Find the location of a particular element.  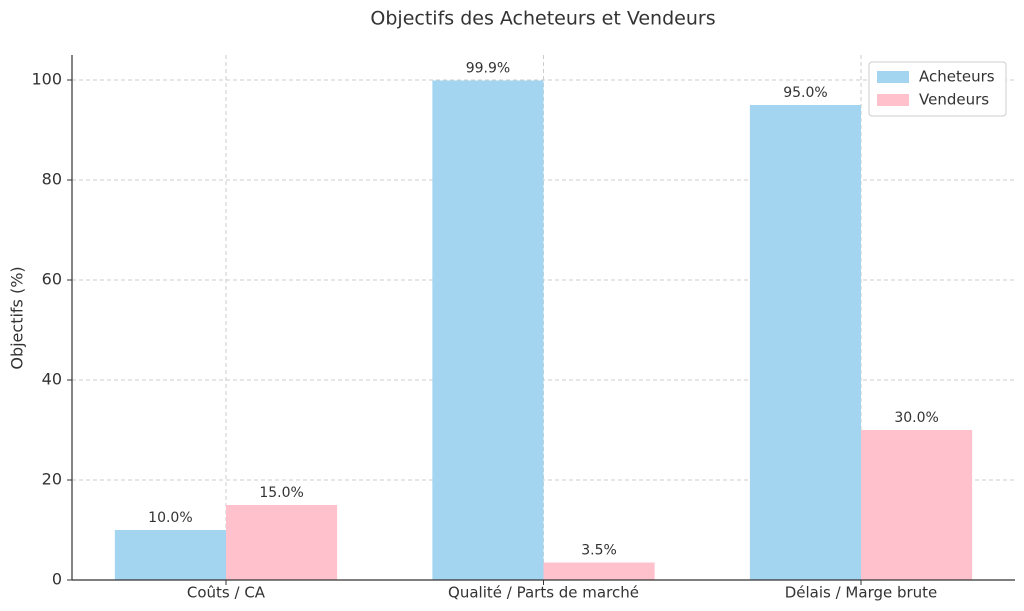

y-tick-label: 20 is located at coordinates (52, 479).